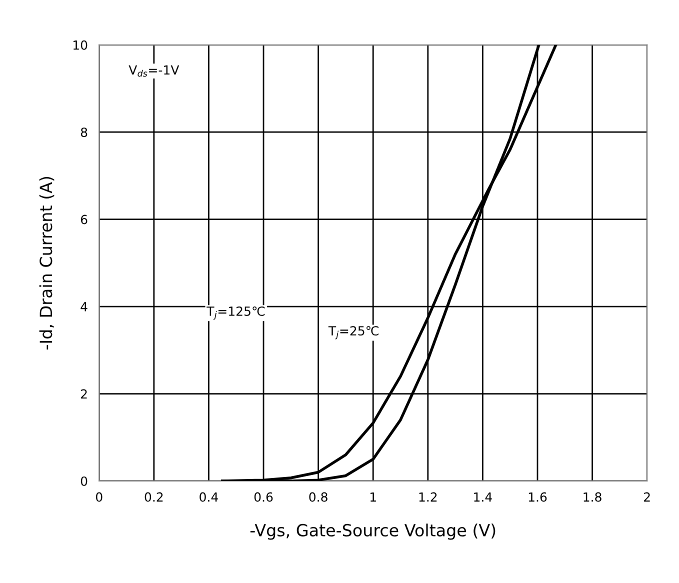 This screenshot has height=583, width=679. Describe the element at coordinates (373, 497) in the screenshot. I see `x-tick-label: 1` at that location.